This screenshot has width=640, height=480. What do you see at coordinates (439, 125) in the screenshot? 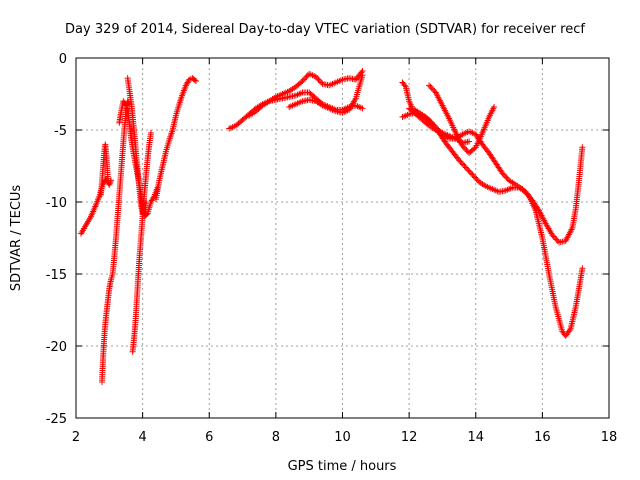
I see `series-track-n` at bounding box center [439, 125].